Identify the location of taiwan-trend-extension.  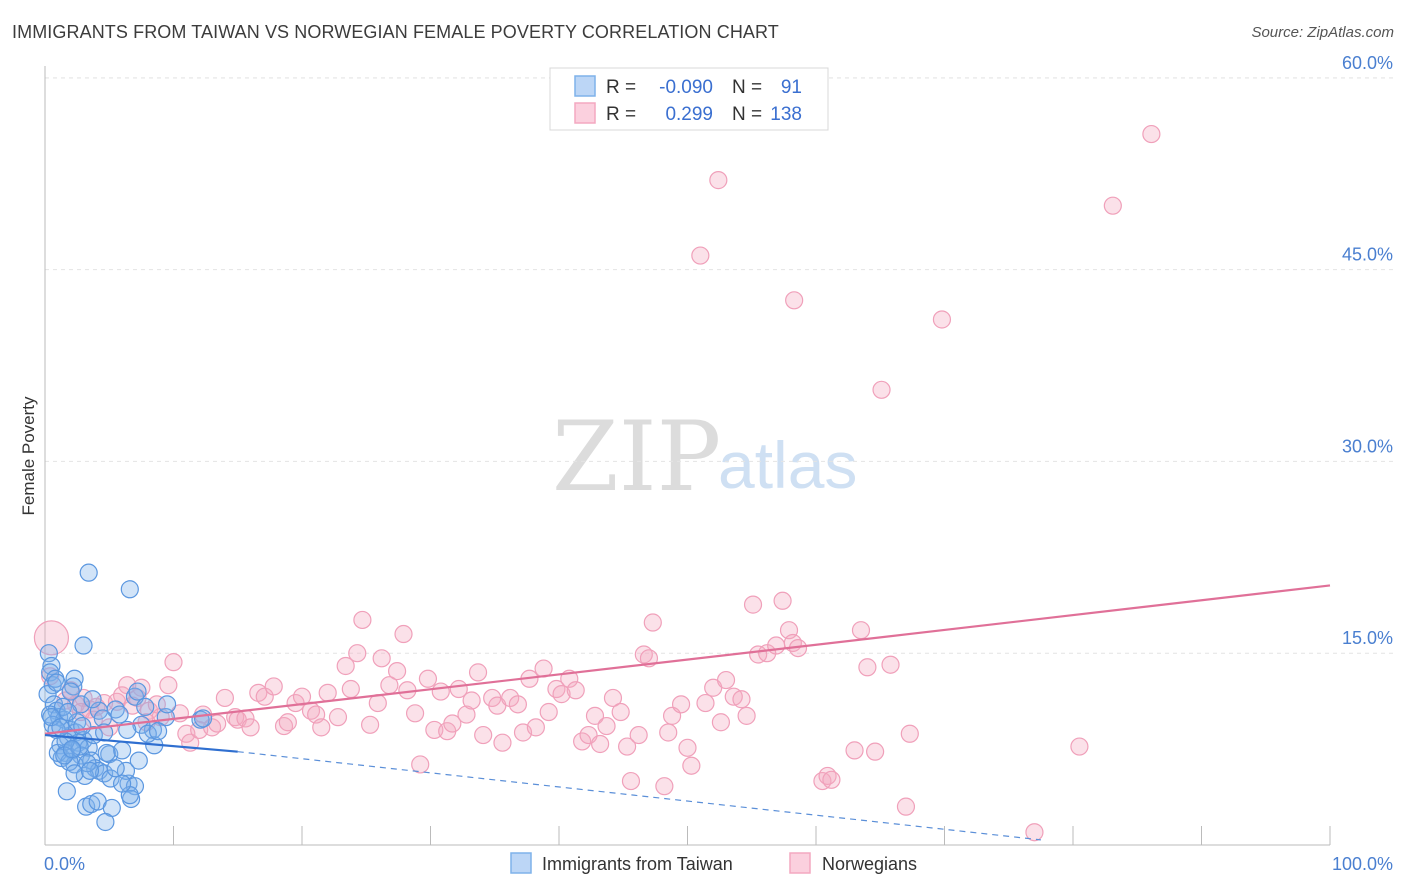
(639, 796).